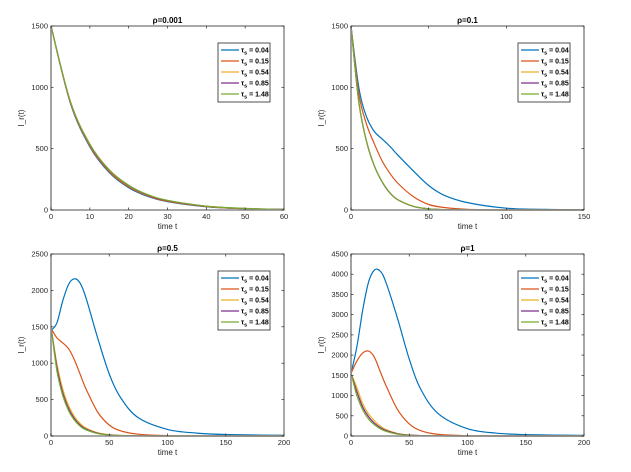 The image size is (631, 472). I want to click on x-tick-label: 40, so click(206, 216).